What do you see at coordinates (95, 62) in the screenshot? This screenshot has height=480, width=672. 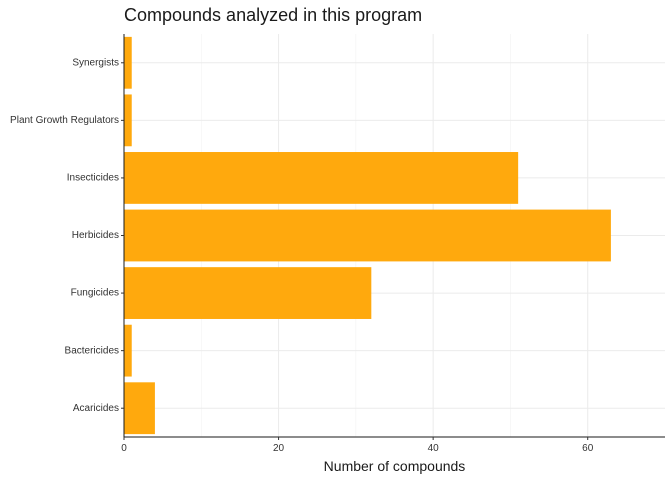 I see `y-tick-label: Synergists` at bounding box center [95, 62].